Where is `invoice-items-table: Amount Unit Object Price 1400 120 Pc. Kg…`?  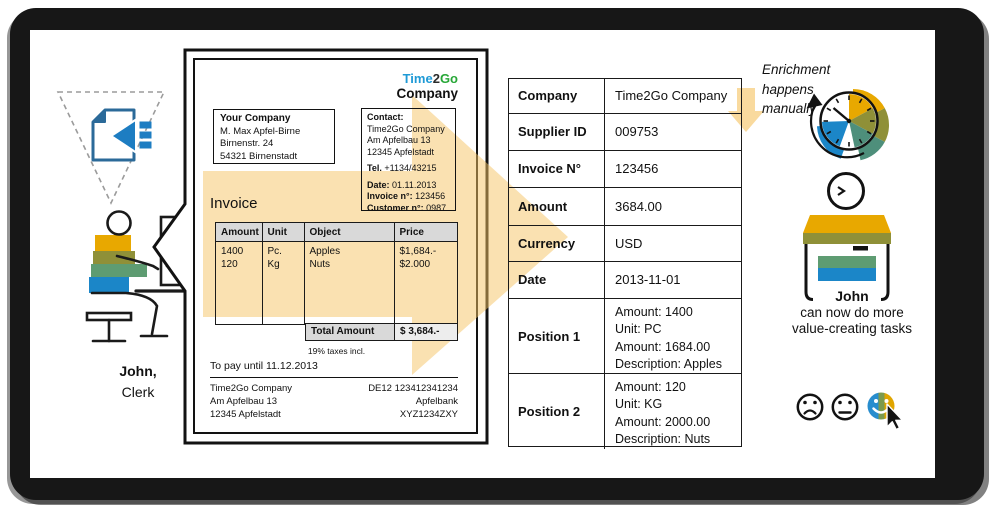
invoice-items-table: Amount Unit Object Price 1400 120 Pc. Kg… is located at coordinates (336, 273).